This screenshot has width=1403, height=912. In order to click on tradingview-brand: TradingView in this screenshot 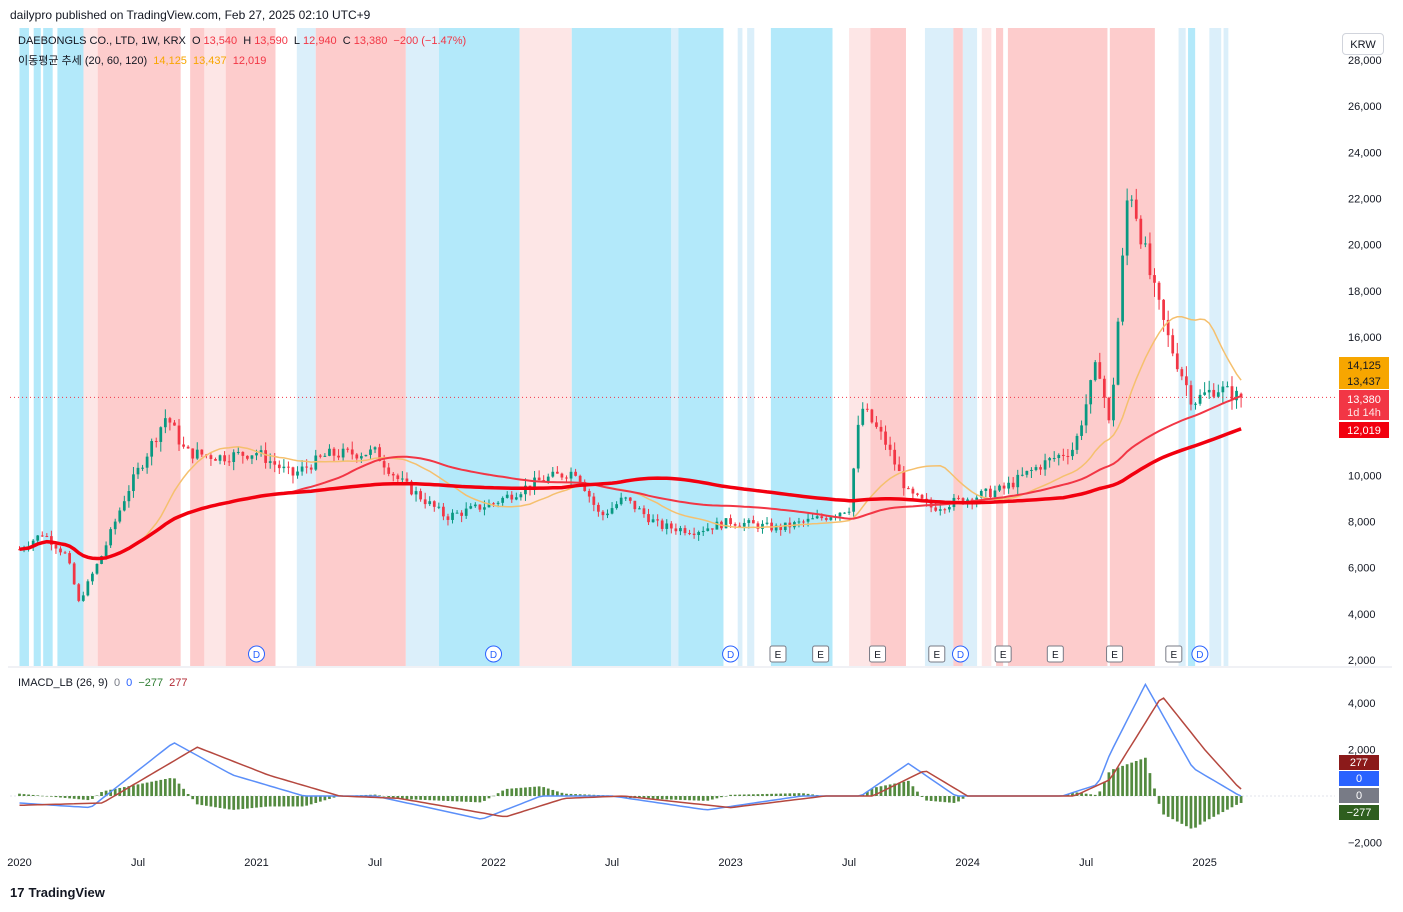, I will do `click(66, 892)`.